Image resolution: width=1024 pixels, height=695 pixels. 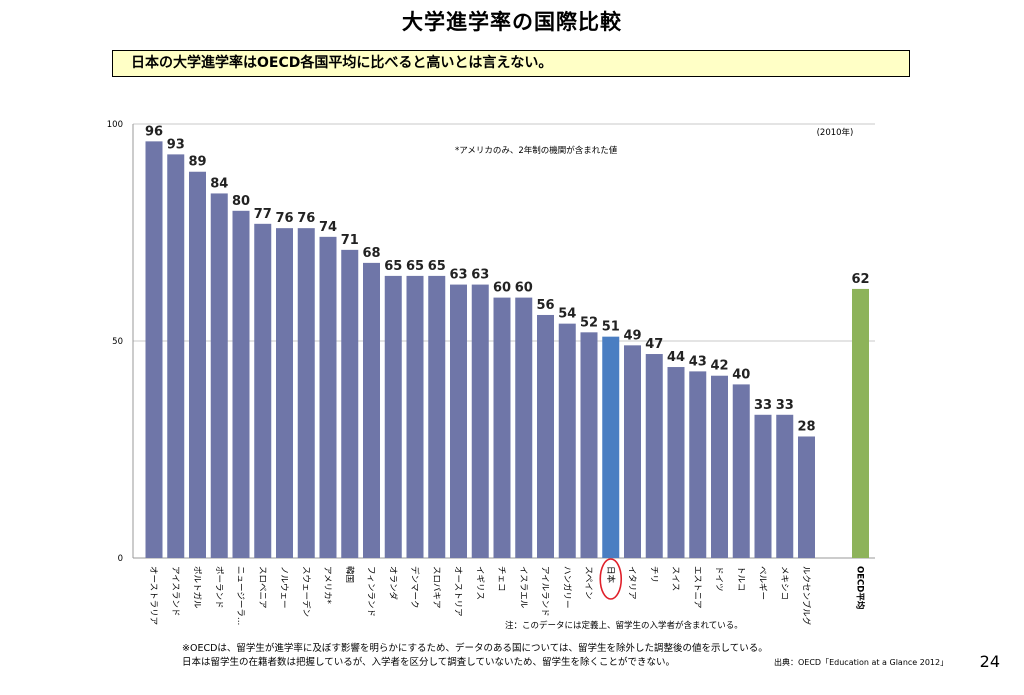 What do you see at coordinates (218, 587) in the screenshot?
I see `x-tick-label: ポーランド` at bounding box center [218, 587].